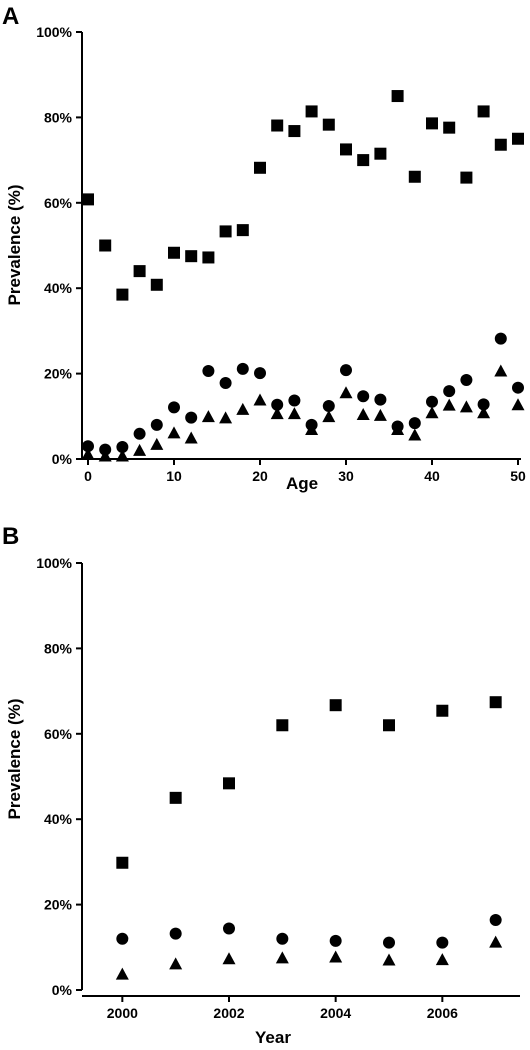 The image size is (530, 1050). What do you see at coordinates (54, 32) in the screenshot?
I see `y-tick-label-a: 100%` at bounding box center [54, 32].